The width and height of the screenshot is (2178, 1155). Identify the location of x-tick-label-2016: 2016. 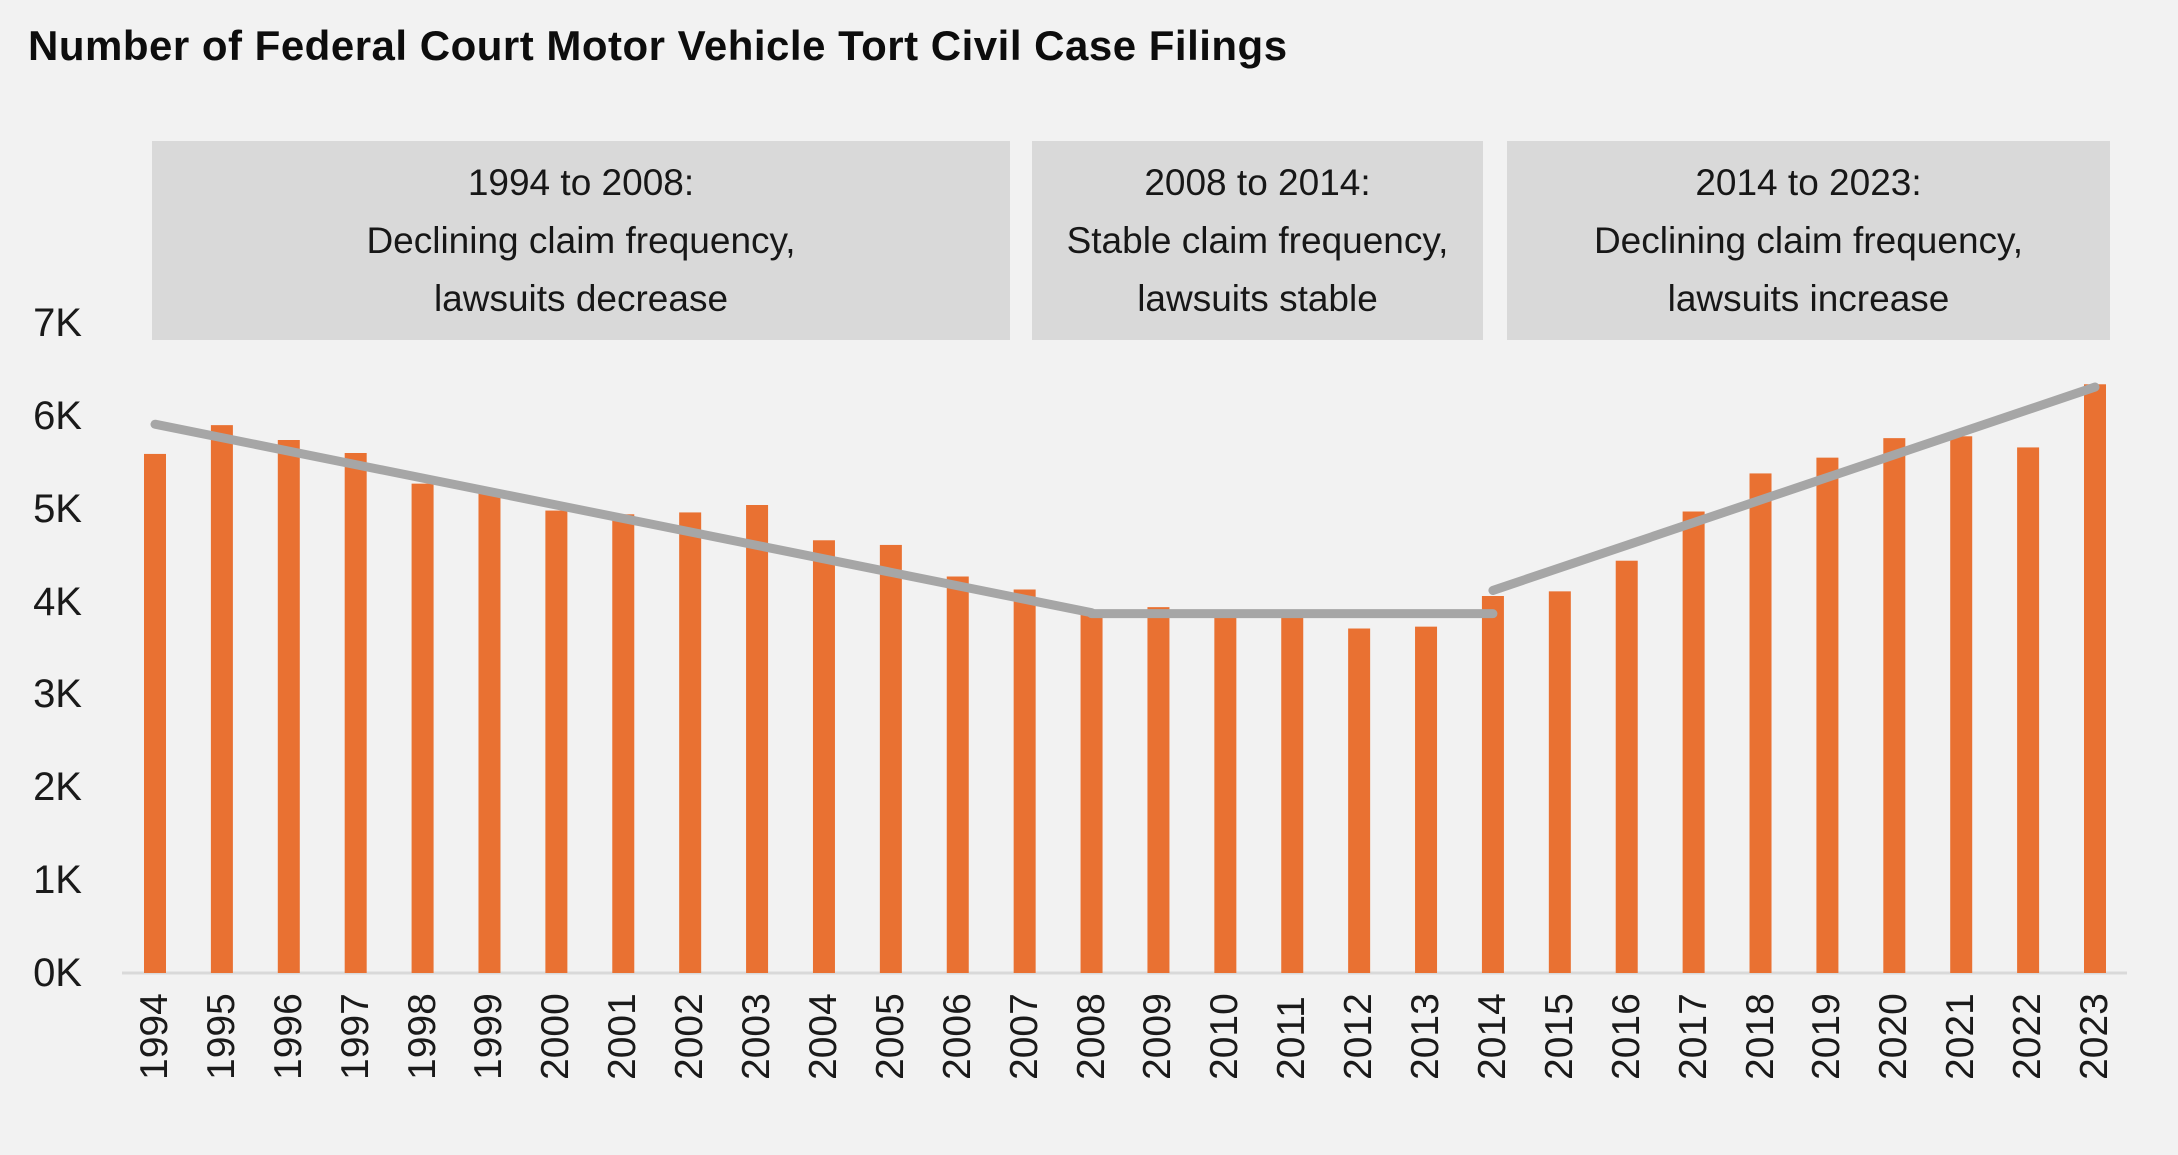
(1626, 1036).